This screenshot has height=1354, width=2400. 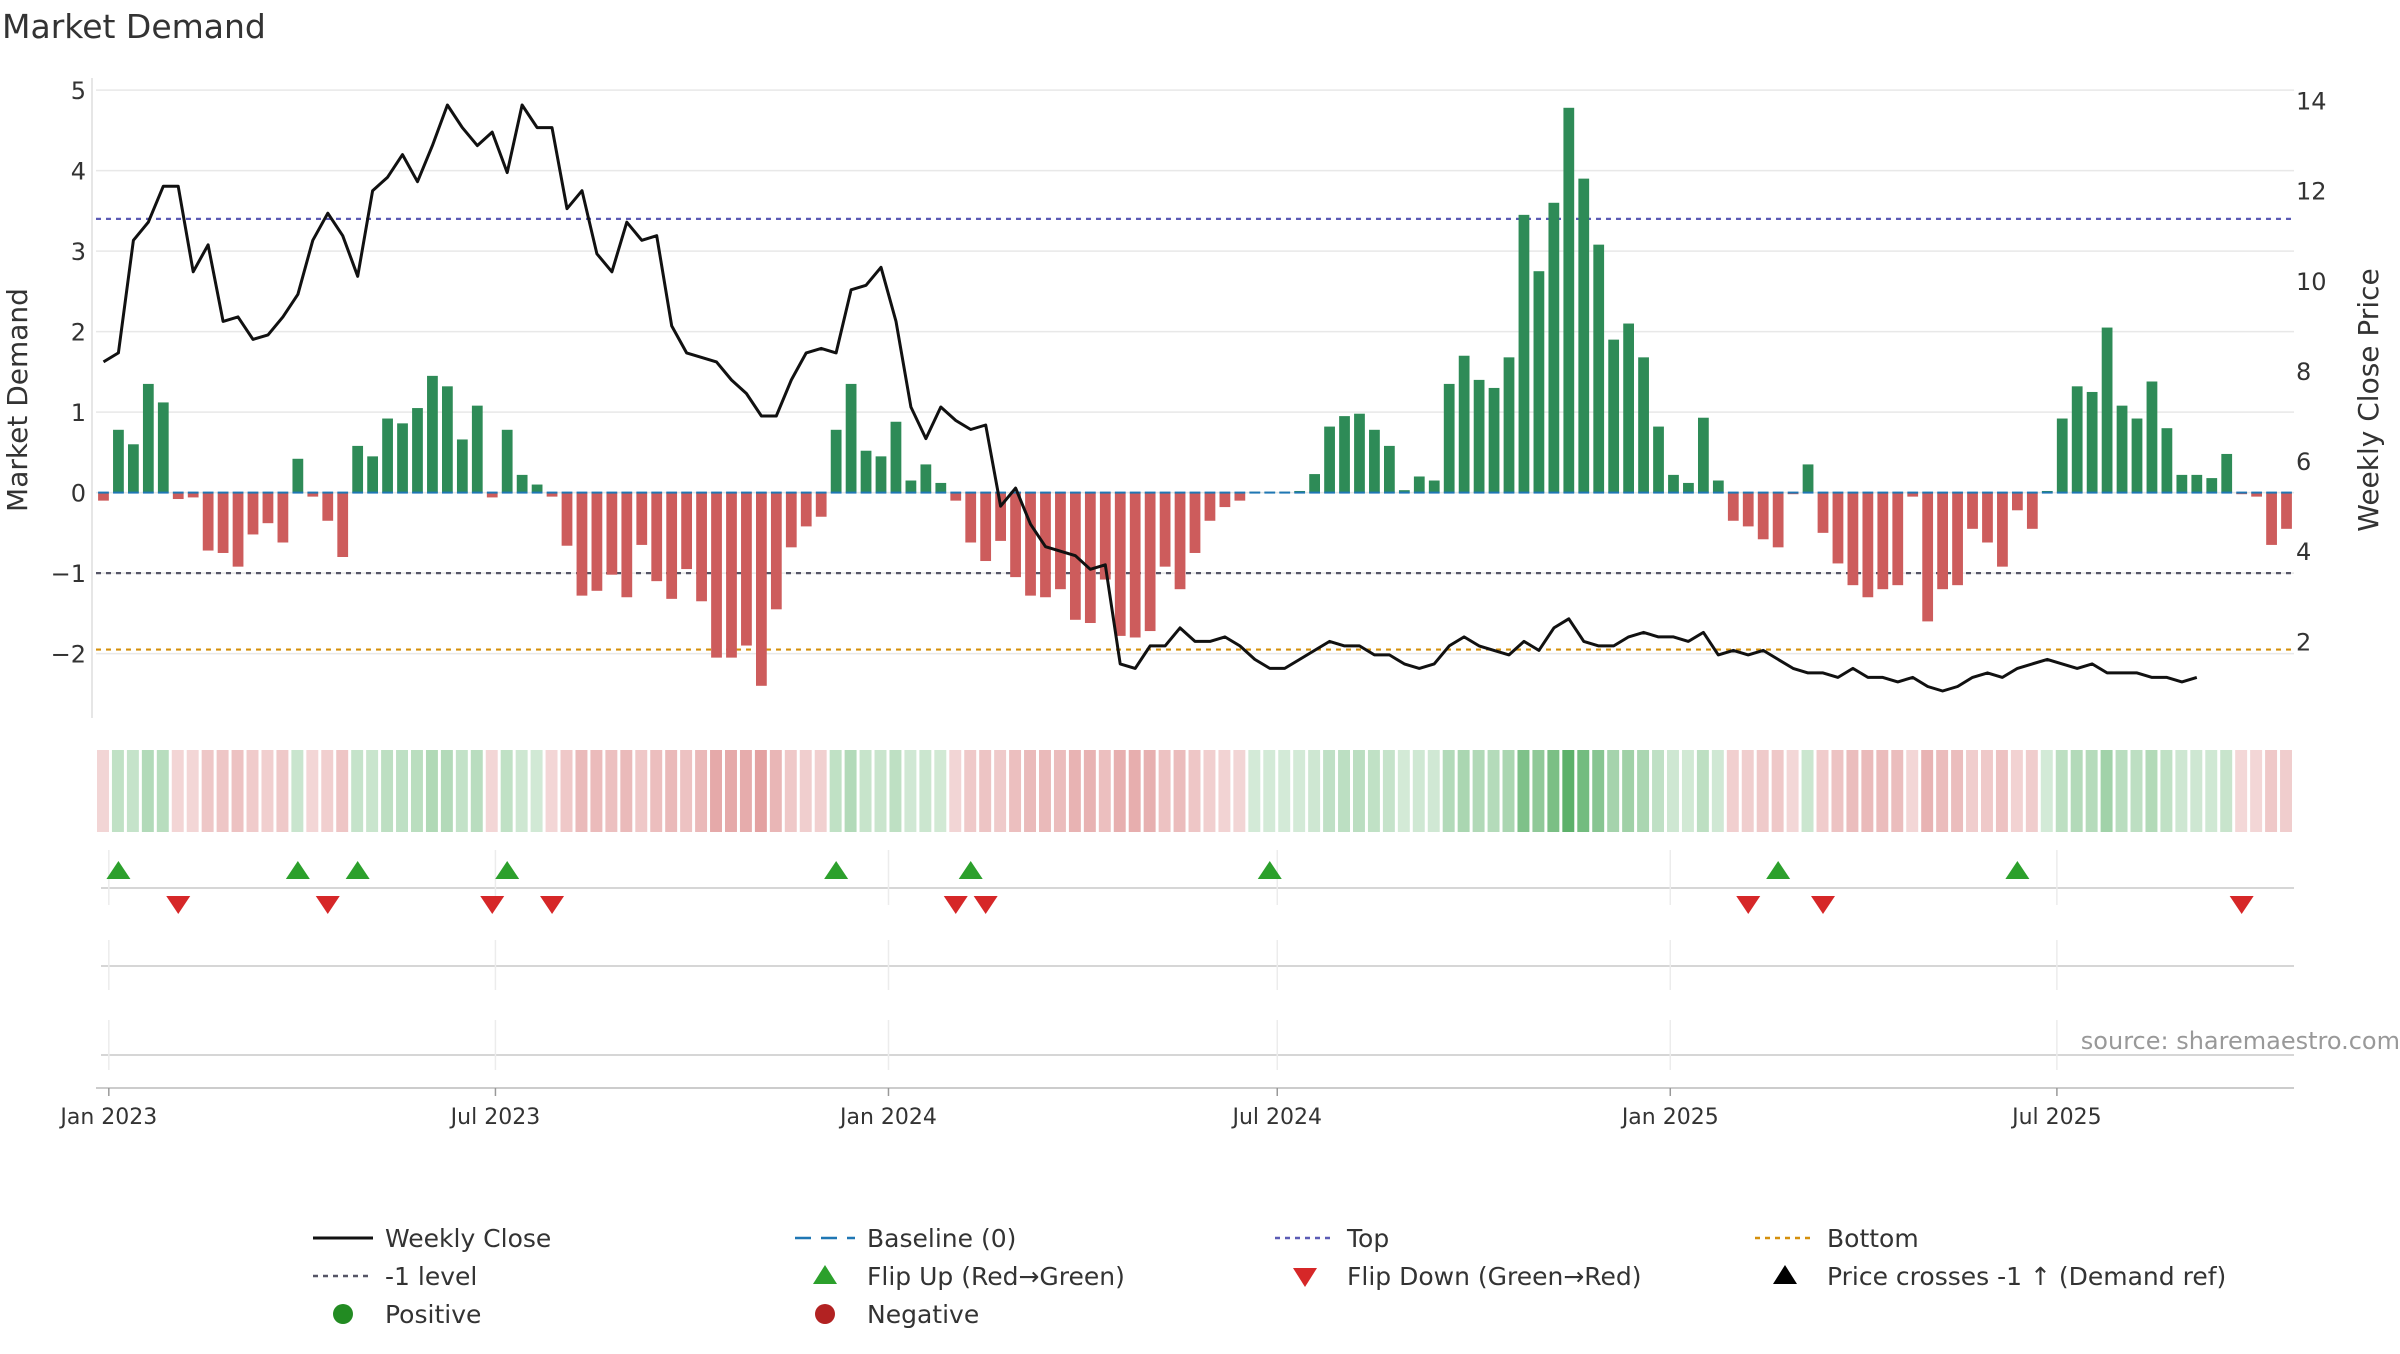 I want to click on y-tick-label-left: −2, so click(x=68, y=655).